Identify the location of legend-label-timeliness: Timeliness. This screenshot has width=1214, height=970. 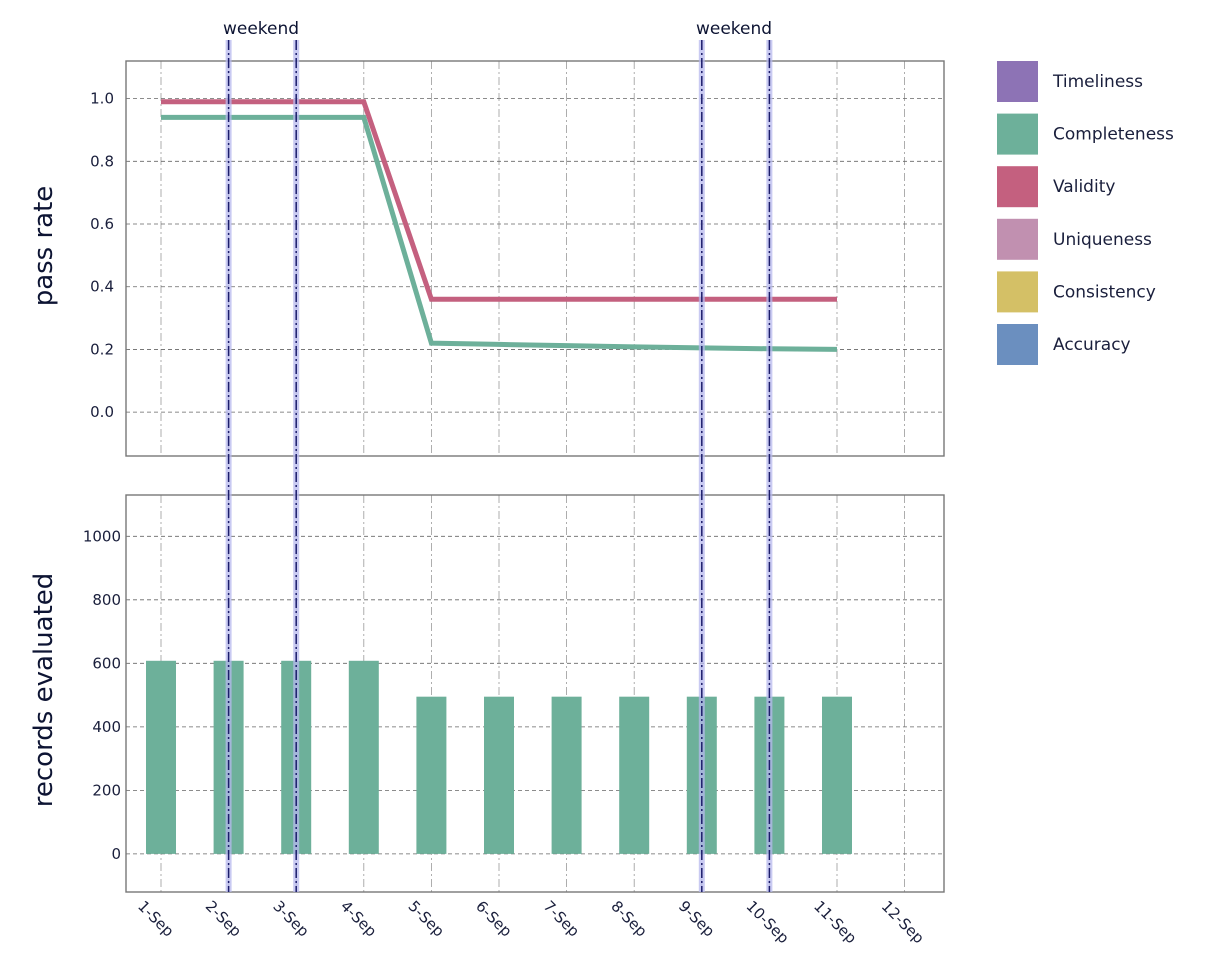
(1097, 82).